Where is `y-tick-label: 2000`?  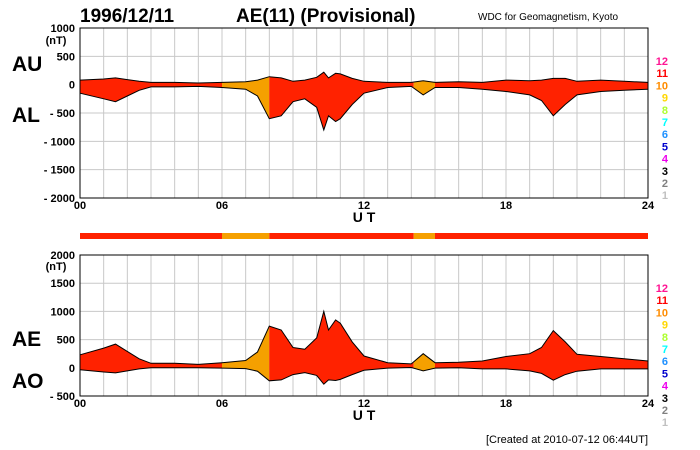
y-tick-label: 2000 is located at coordinates (63, 256).